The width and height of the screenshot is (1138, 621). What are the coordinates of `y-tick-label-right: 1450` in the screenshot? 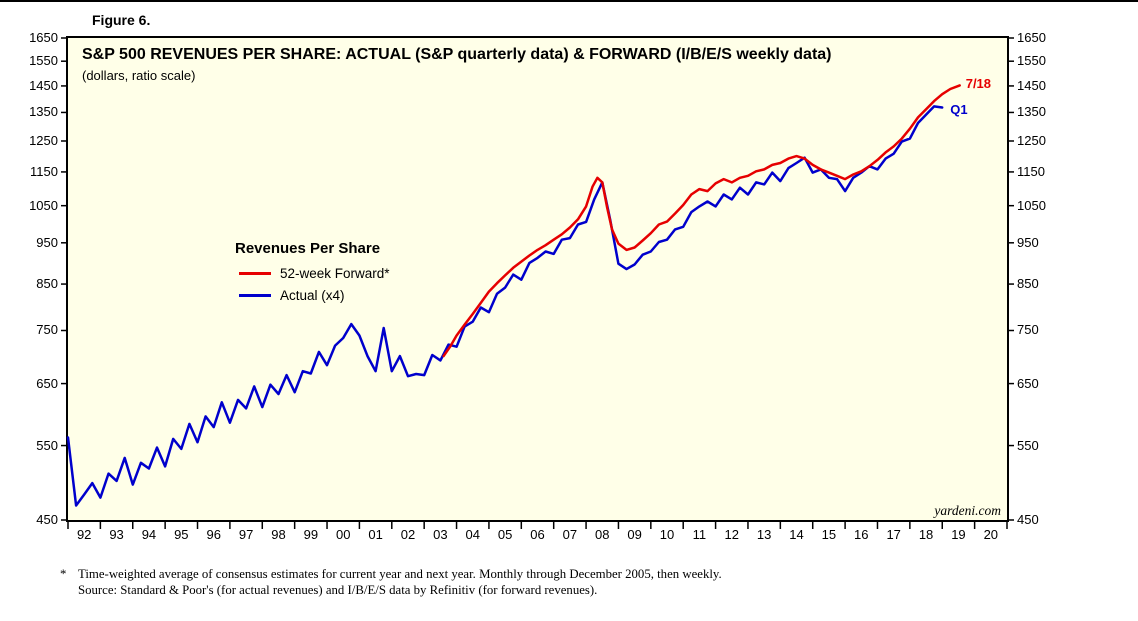 It's located at (1031, 85).